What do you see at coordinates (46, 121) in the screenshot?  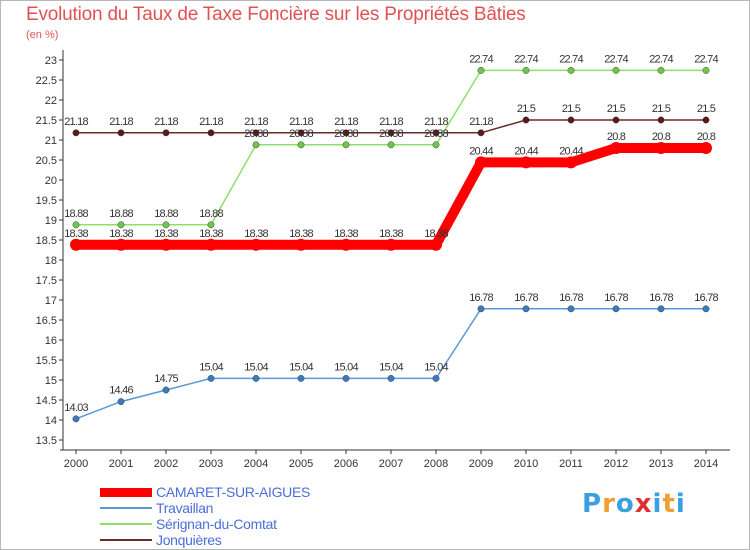 I see `y-tick-label: 21.5` at bounding box center [46, 121].